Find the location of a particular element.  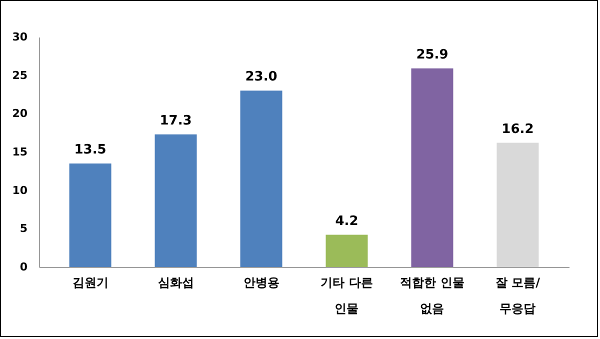

y-tick-label: 30 is located at coordinates (20, 37).